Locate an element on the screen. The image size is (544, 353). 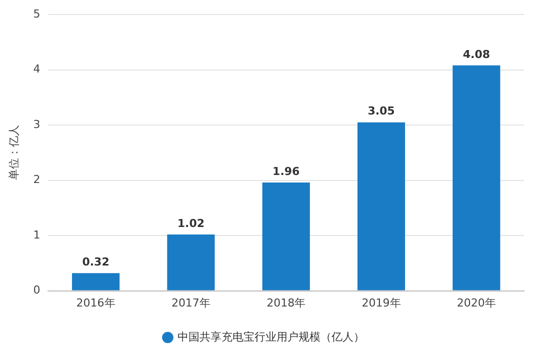
legend-label: 中国共享充电宝行业用户规模（亿人） is located at coordinates (270, 337).